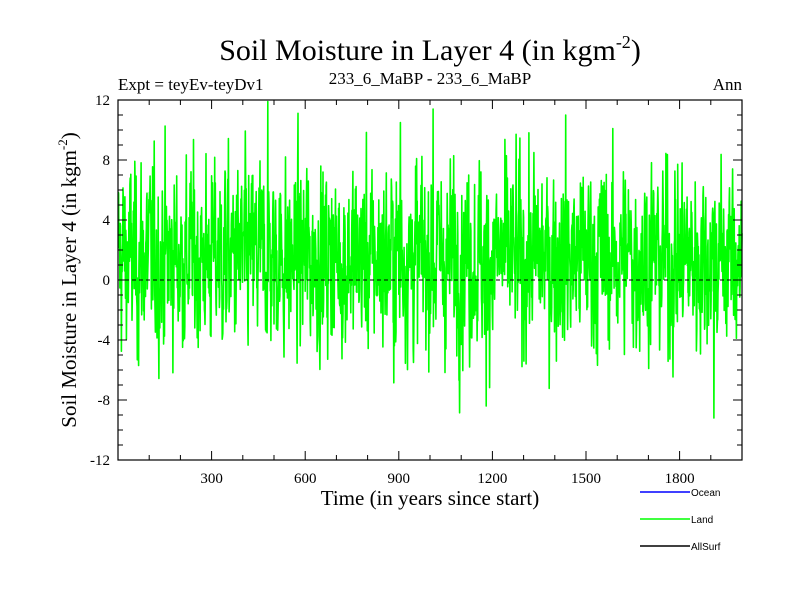  I want to click on y-tick-label: 12, so click(102, 101).